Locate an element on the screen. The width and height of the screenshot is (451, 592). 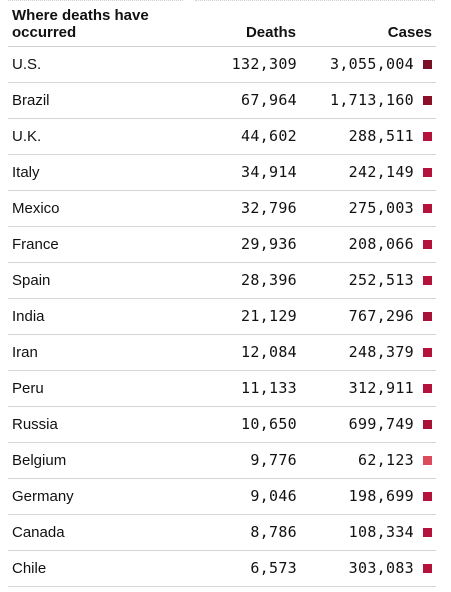
cases-value: 312,911 is located at coordinates (381, 388).